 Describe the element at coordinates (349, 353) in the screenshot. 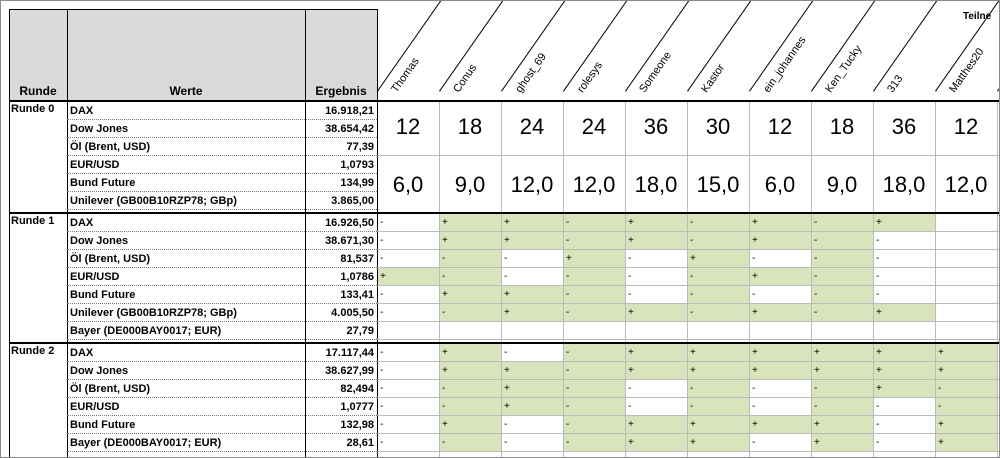

I see `result-value: 17.117,44` at that location.